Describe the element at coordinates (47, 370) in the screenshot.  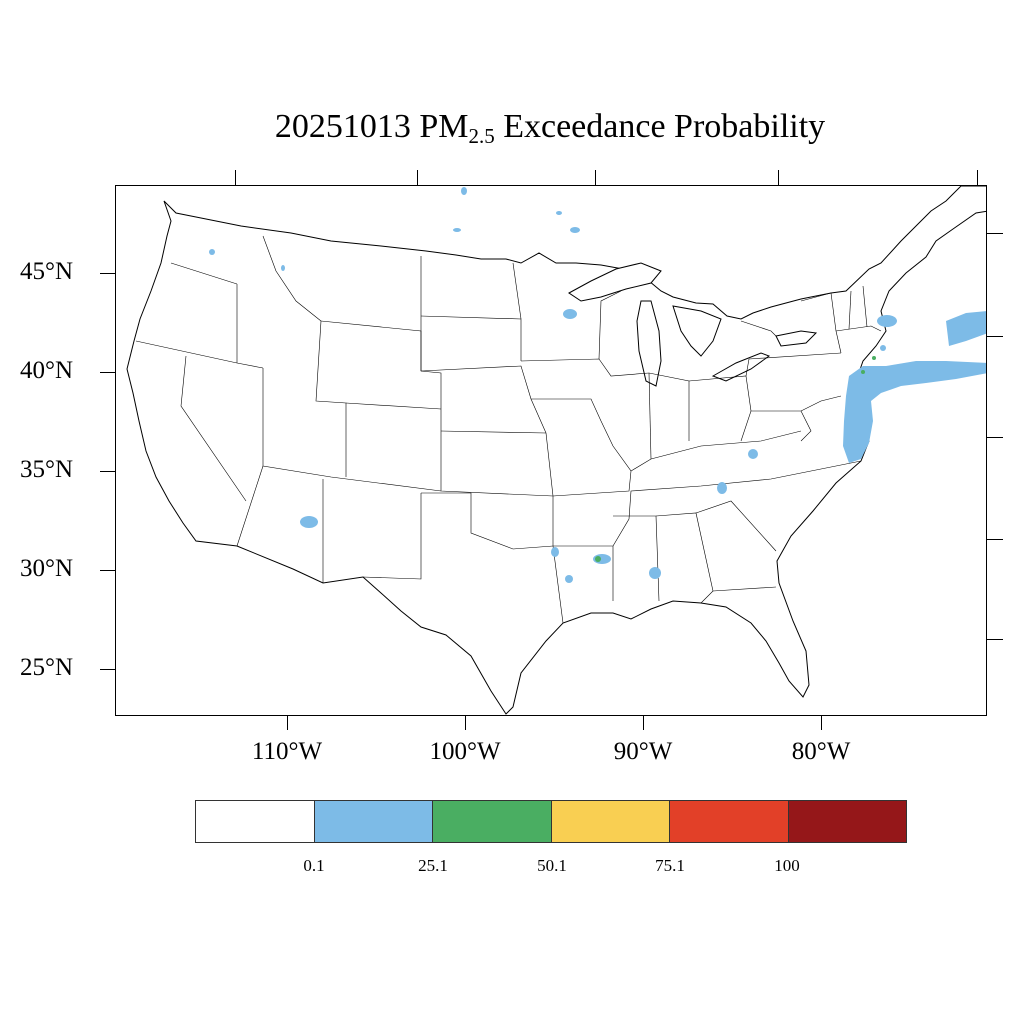
I see `lat-label-40: 40°N` at that location.